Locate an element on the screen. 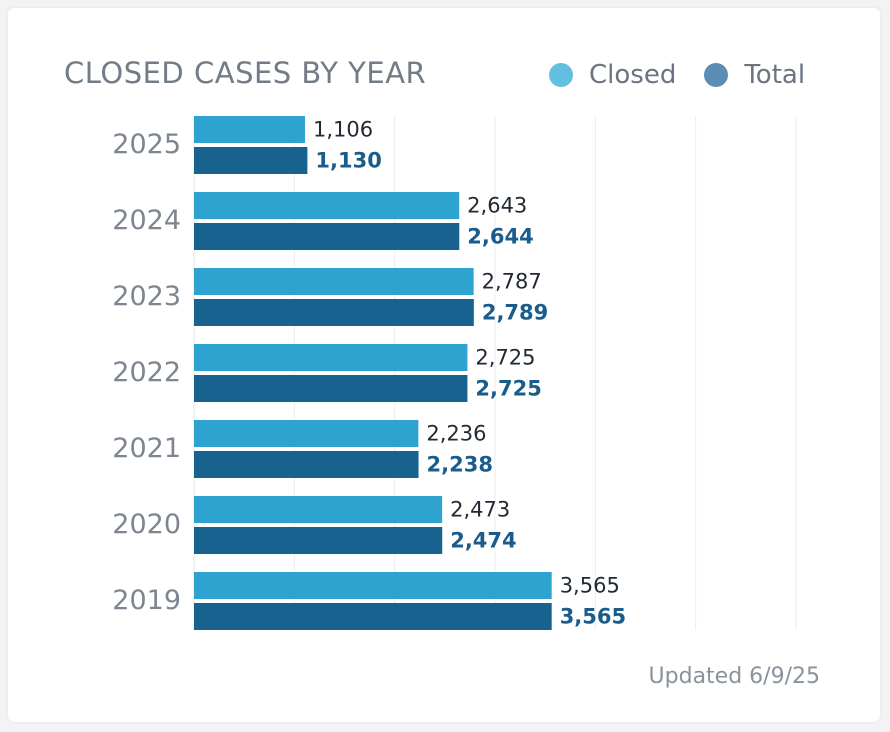 Image resolution: width=890 pixels, height=732 pixels. bar-total-2023 is located at coordinates (334, 312).